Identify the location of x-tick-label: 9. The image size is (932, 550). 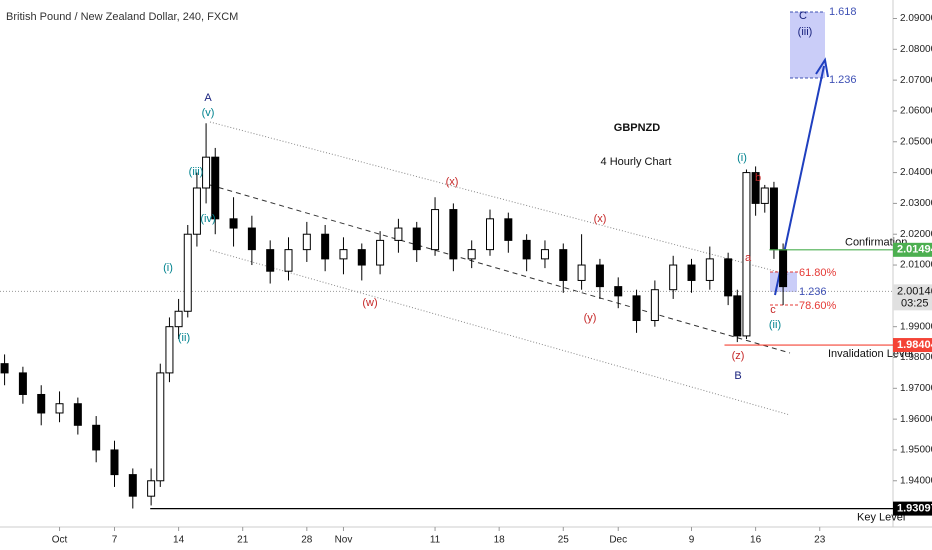
(692, 540).